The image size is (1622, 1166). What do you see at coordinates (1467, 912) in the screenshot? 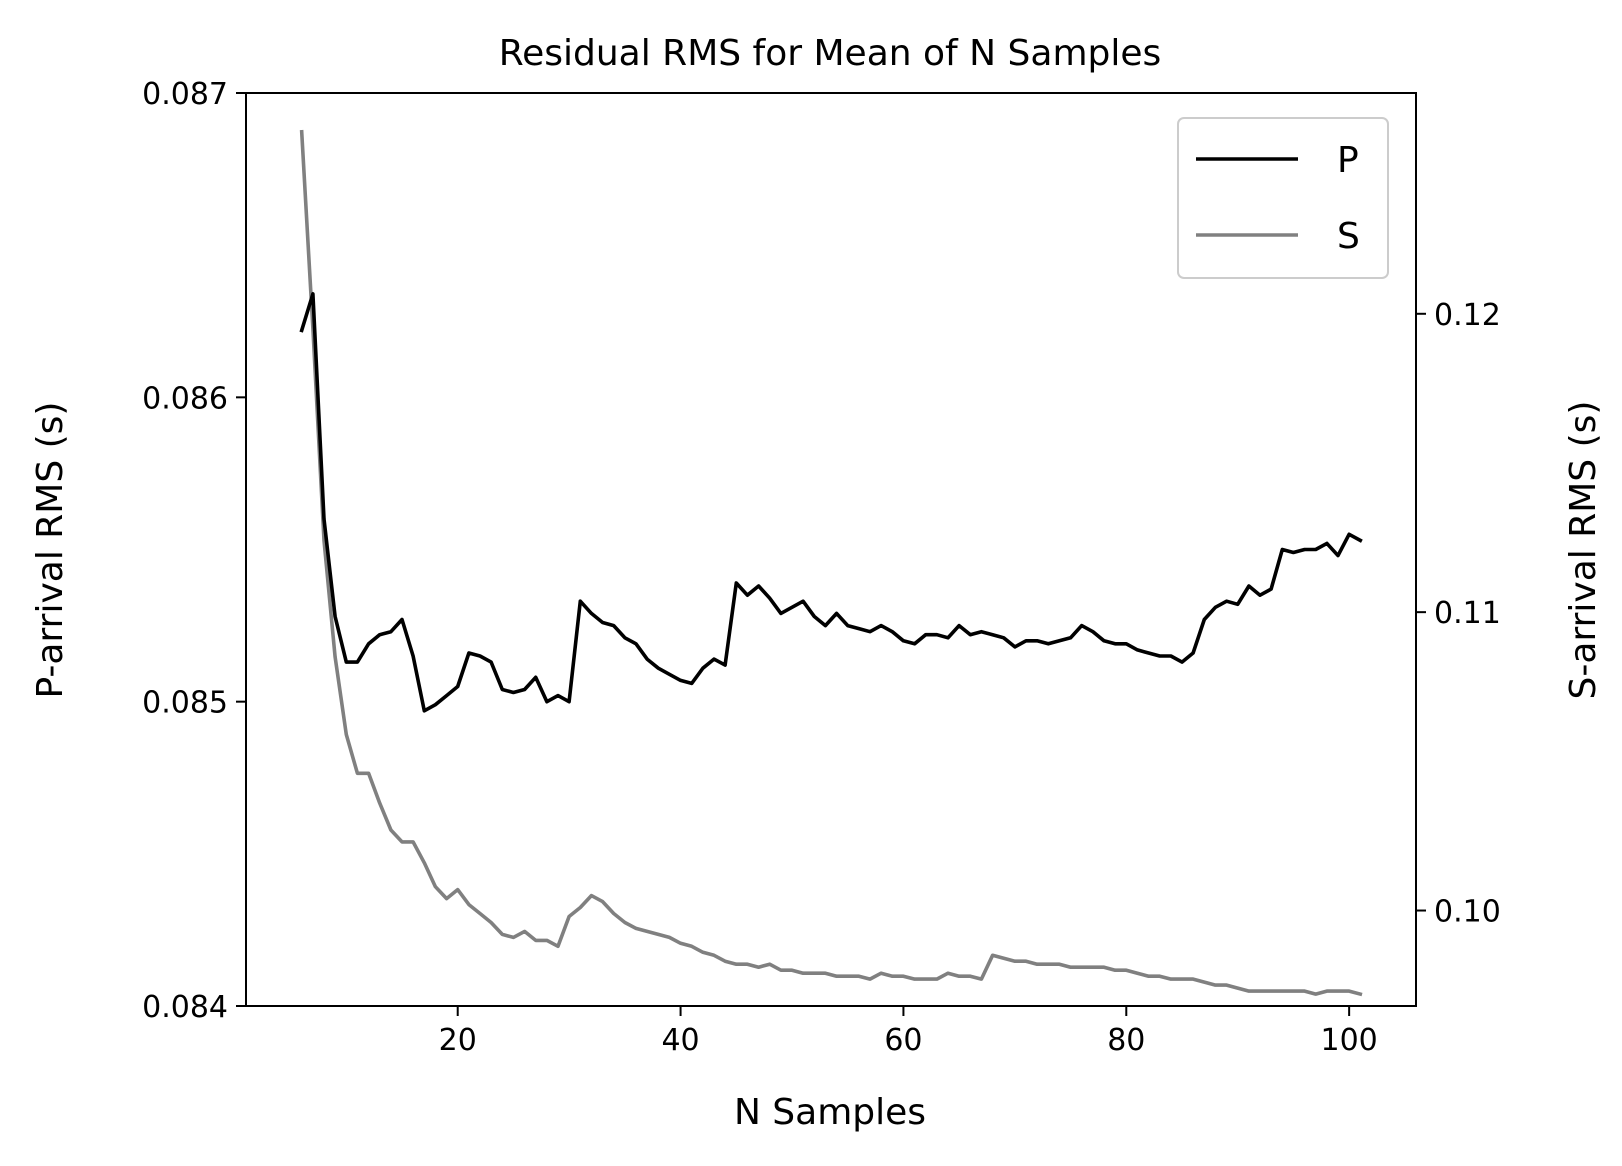
I see `y-tick-label-right: 0.10` at bounding box center [1467, 912].